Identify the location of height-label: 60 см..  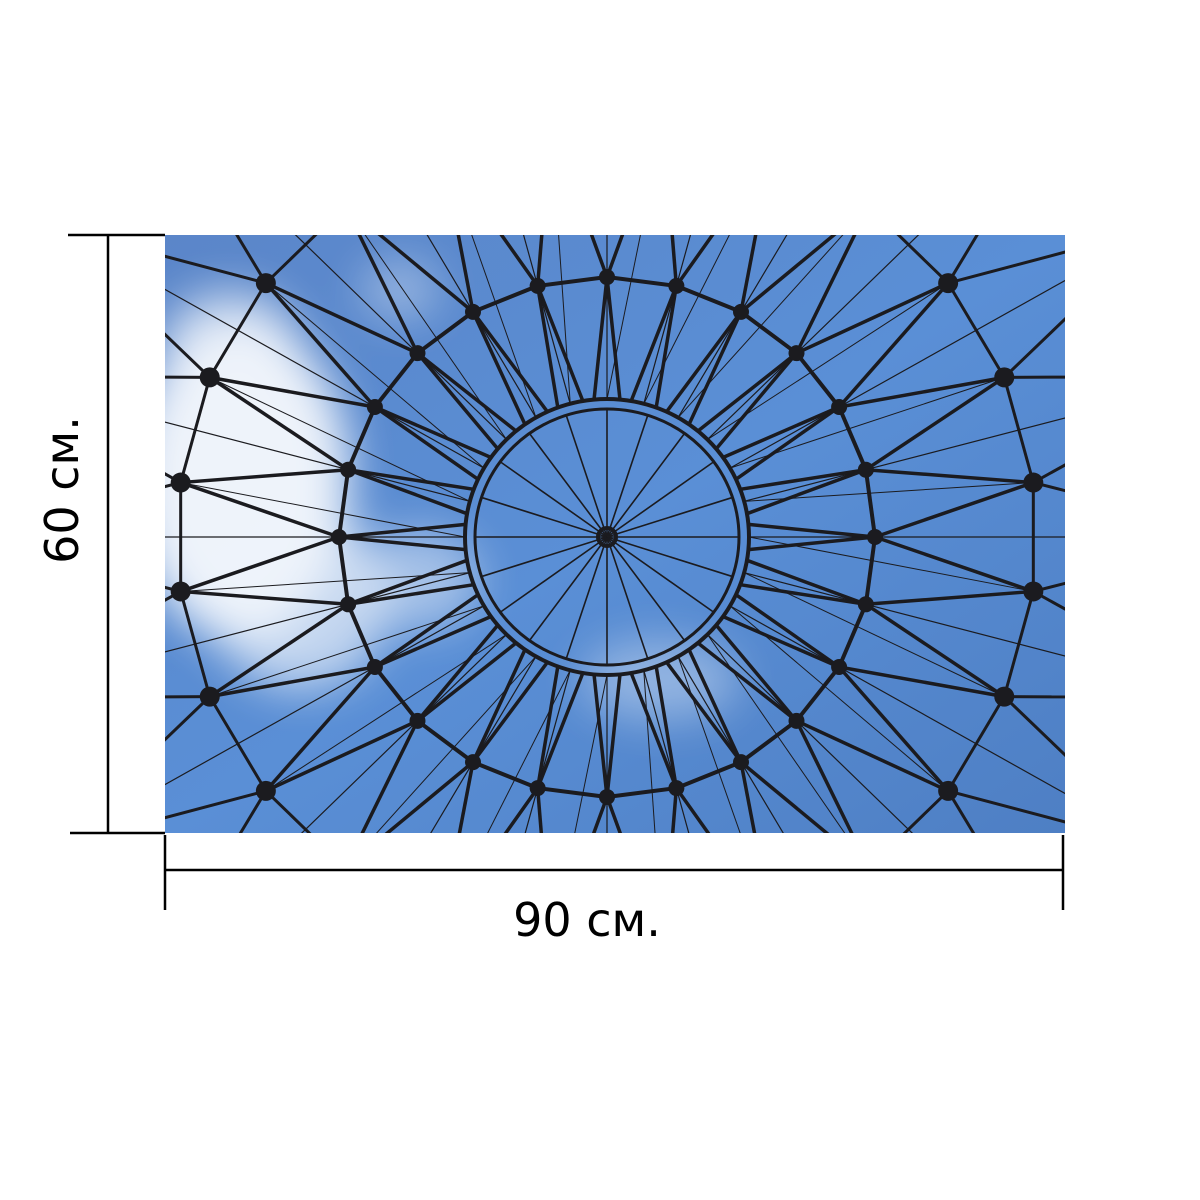
(62, 490).